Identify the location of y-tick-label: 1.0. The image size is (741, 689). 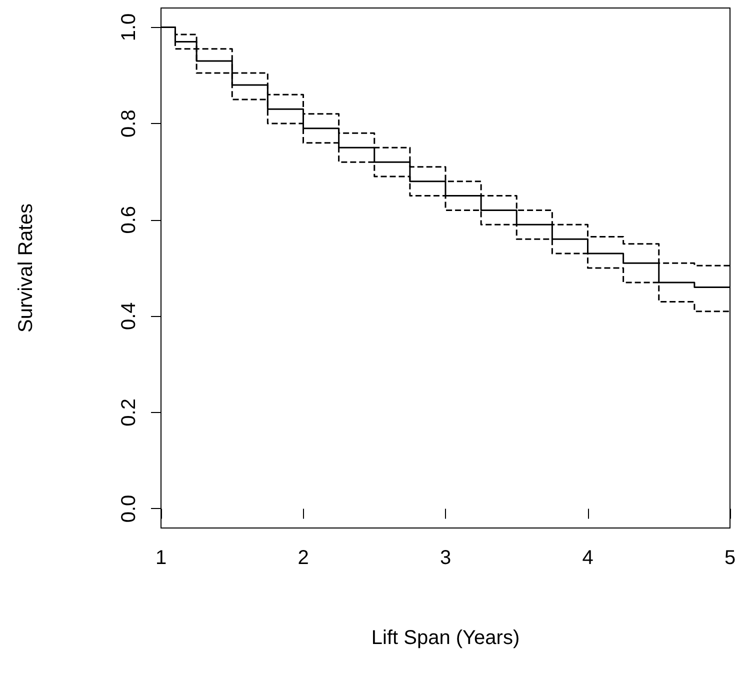
(129, 27).